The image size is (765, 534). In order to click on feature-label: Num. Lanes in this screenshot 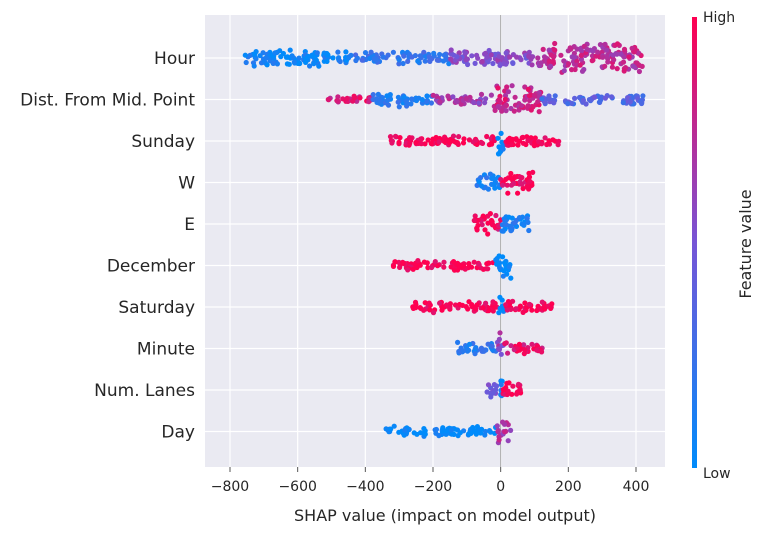, I will do `click(144, 391)`.